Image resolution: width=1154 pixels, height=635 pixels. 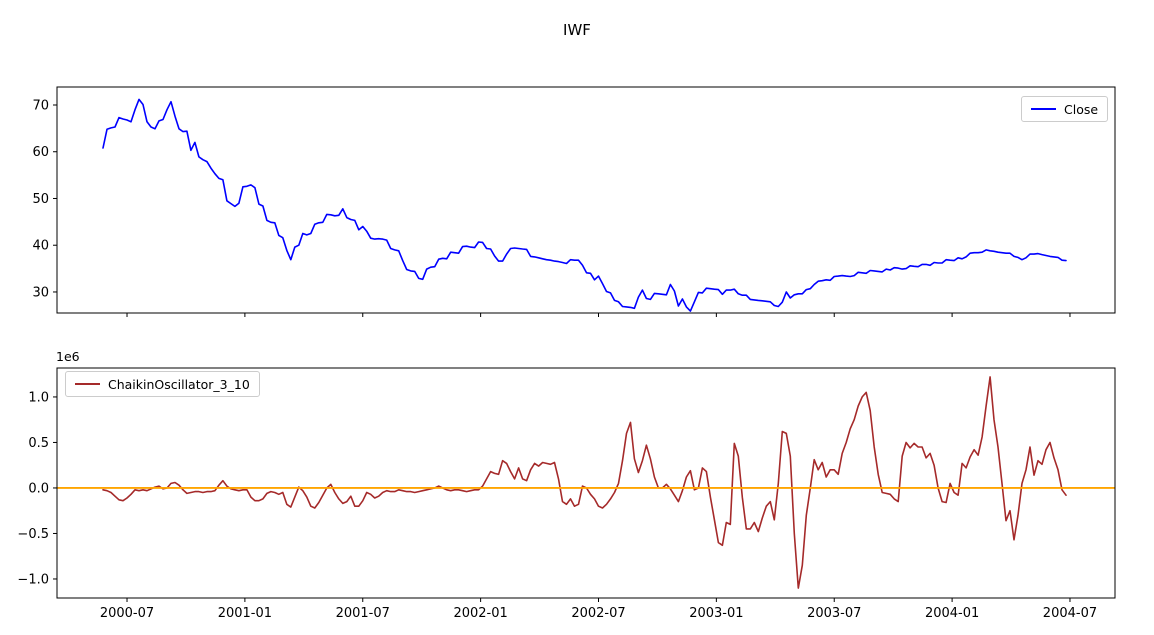 I want to click on chaikin-legend-swatch, so click(x=87, y=384).